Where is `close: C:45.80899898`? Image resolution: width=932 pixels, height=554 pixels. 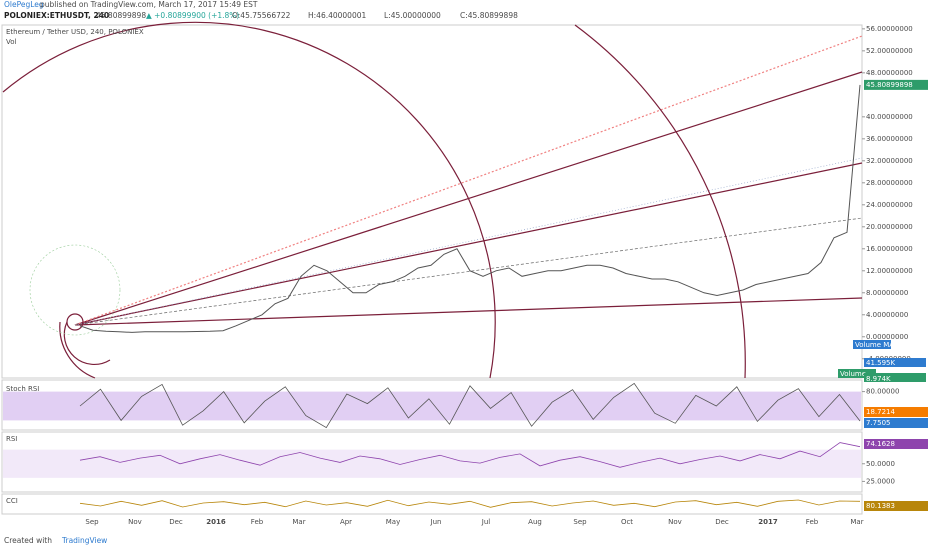 close: C:45.80899898 is located at coordinates (489, 15).